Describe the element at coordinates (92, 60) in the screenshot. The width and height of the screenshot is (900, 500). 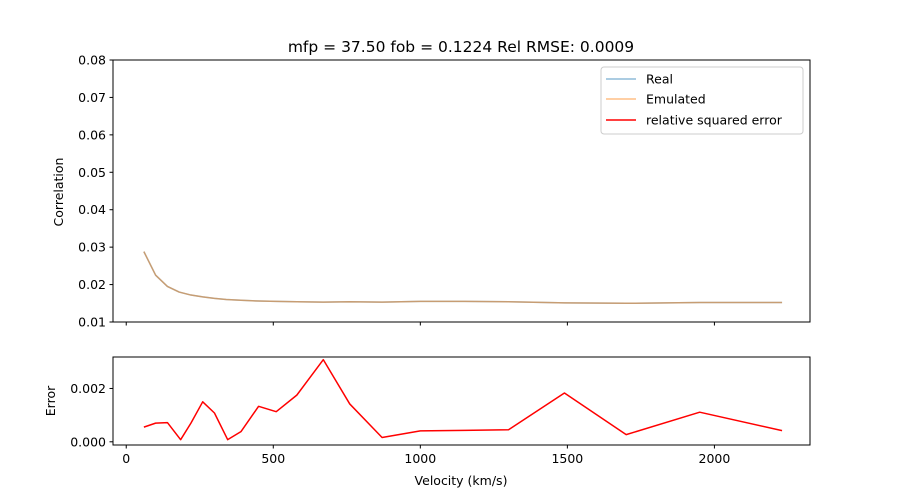
I see `top-ytick-label: 0.08` at that location.